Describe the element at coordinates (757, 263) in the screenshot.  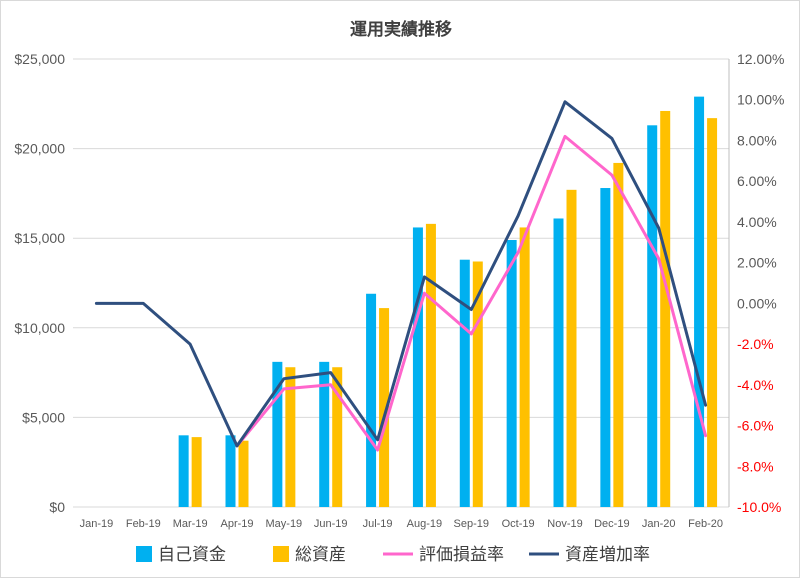
I see `y-right-tick-label: 2.00%` at that location.